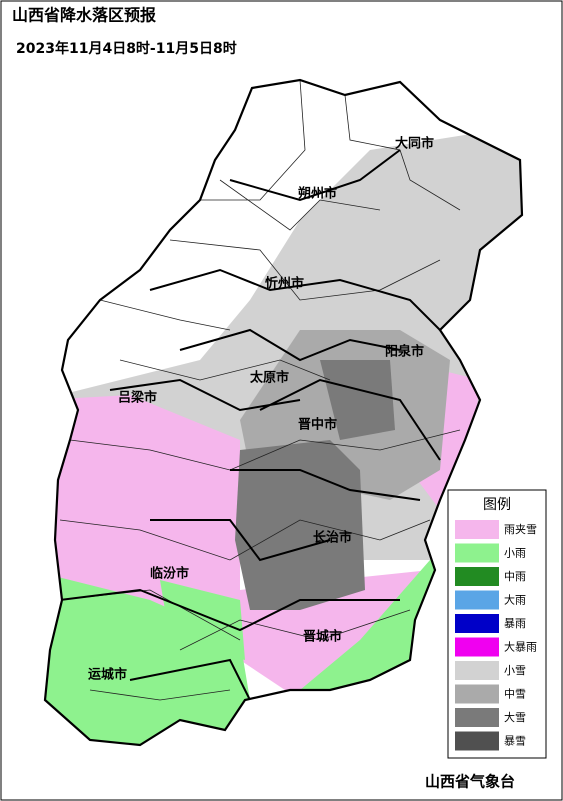  I want to click on legend-label: 雨夹雪, so click(520, 529).